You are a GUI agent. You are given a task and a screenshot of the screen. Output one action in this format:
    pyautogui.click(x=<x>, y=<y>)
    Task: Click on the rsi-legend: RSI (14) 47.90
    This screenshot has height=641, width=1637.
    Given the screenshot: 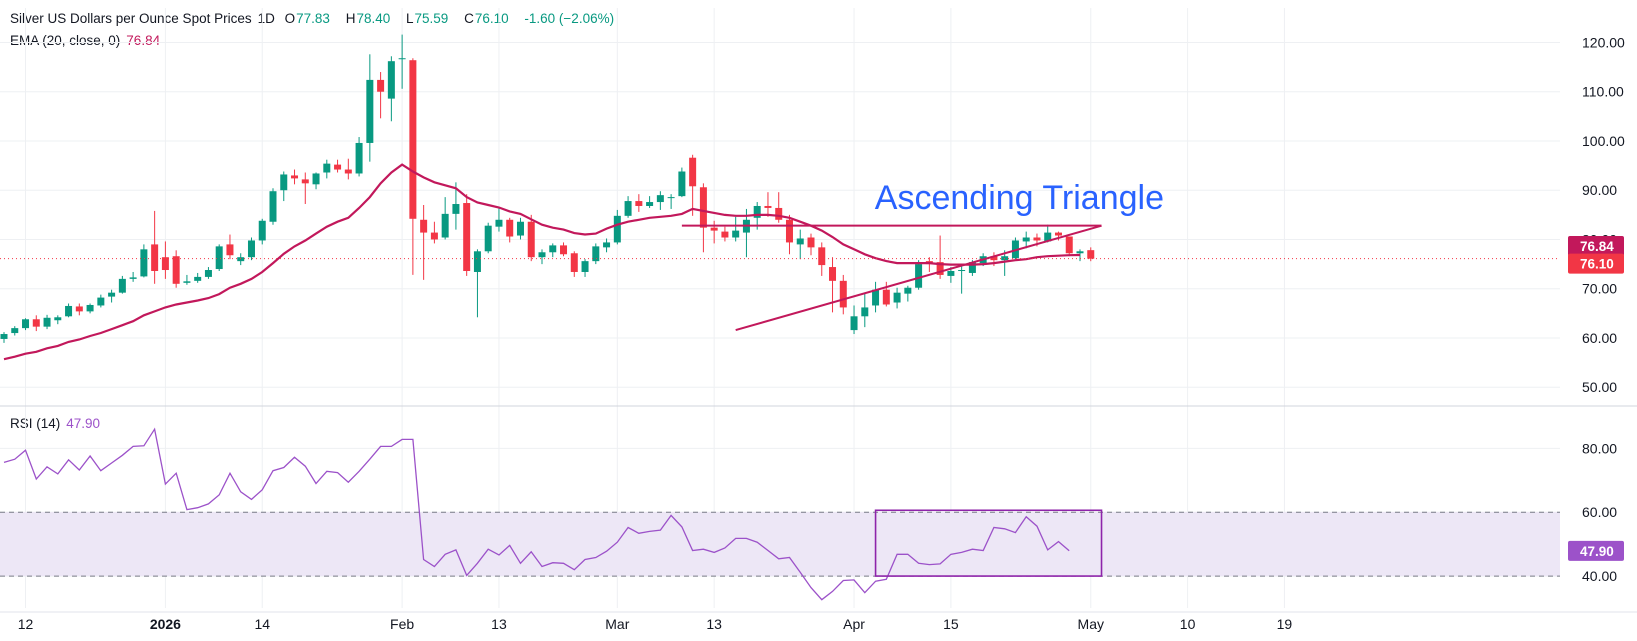 What is the action you would take?
    pyautogui.click(x=58, y=423)
    